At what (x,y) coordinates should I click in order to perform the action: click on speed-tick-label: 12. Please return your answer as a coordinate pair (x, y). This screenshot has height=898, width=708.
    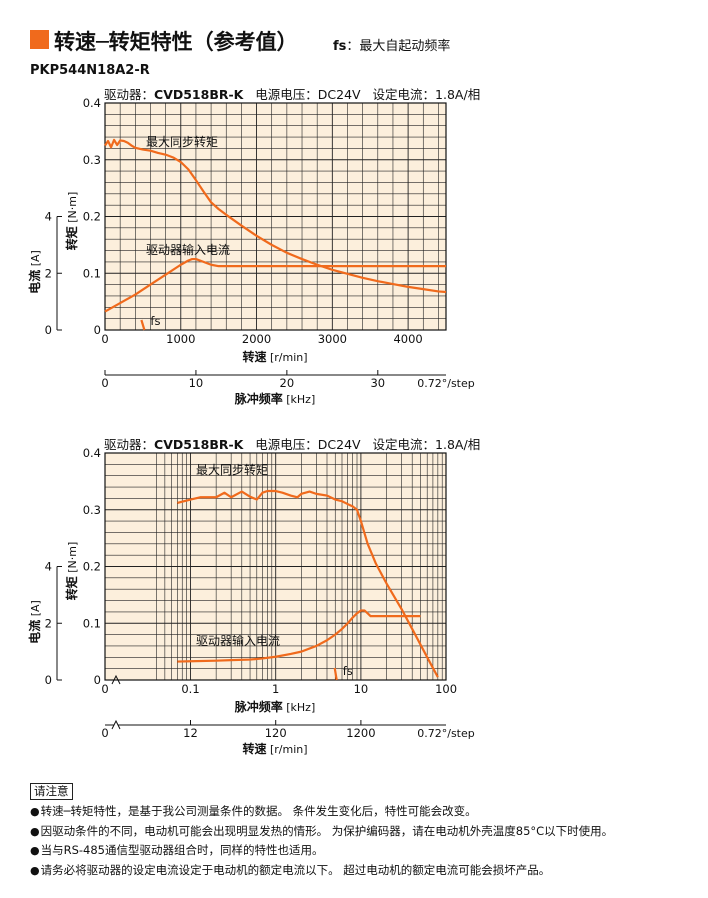
    Looking at the image, I should click on (190, 733).